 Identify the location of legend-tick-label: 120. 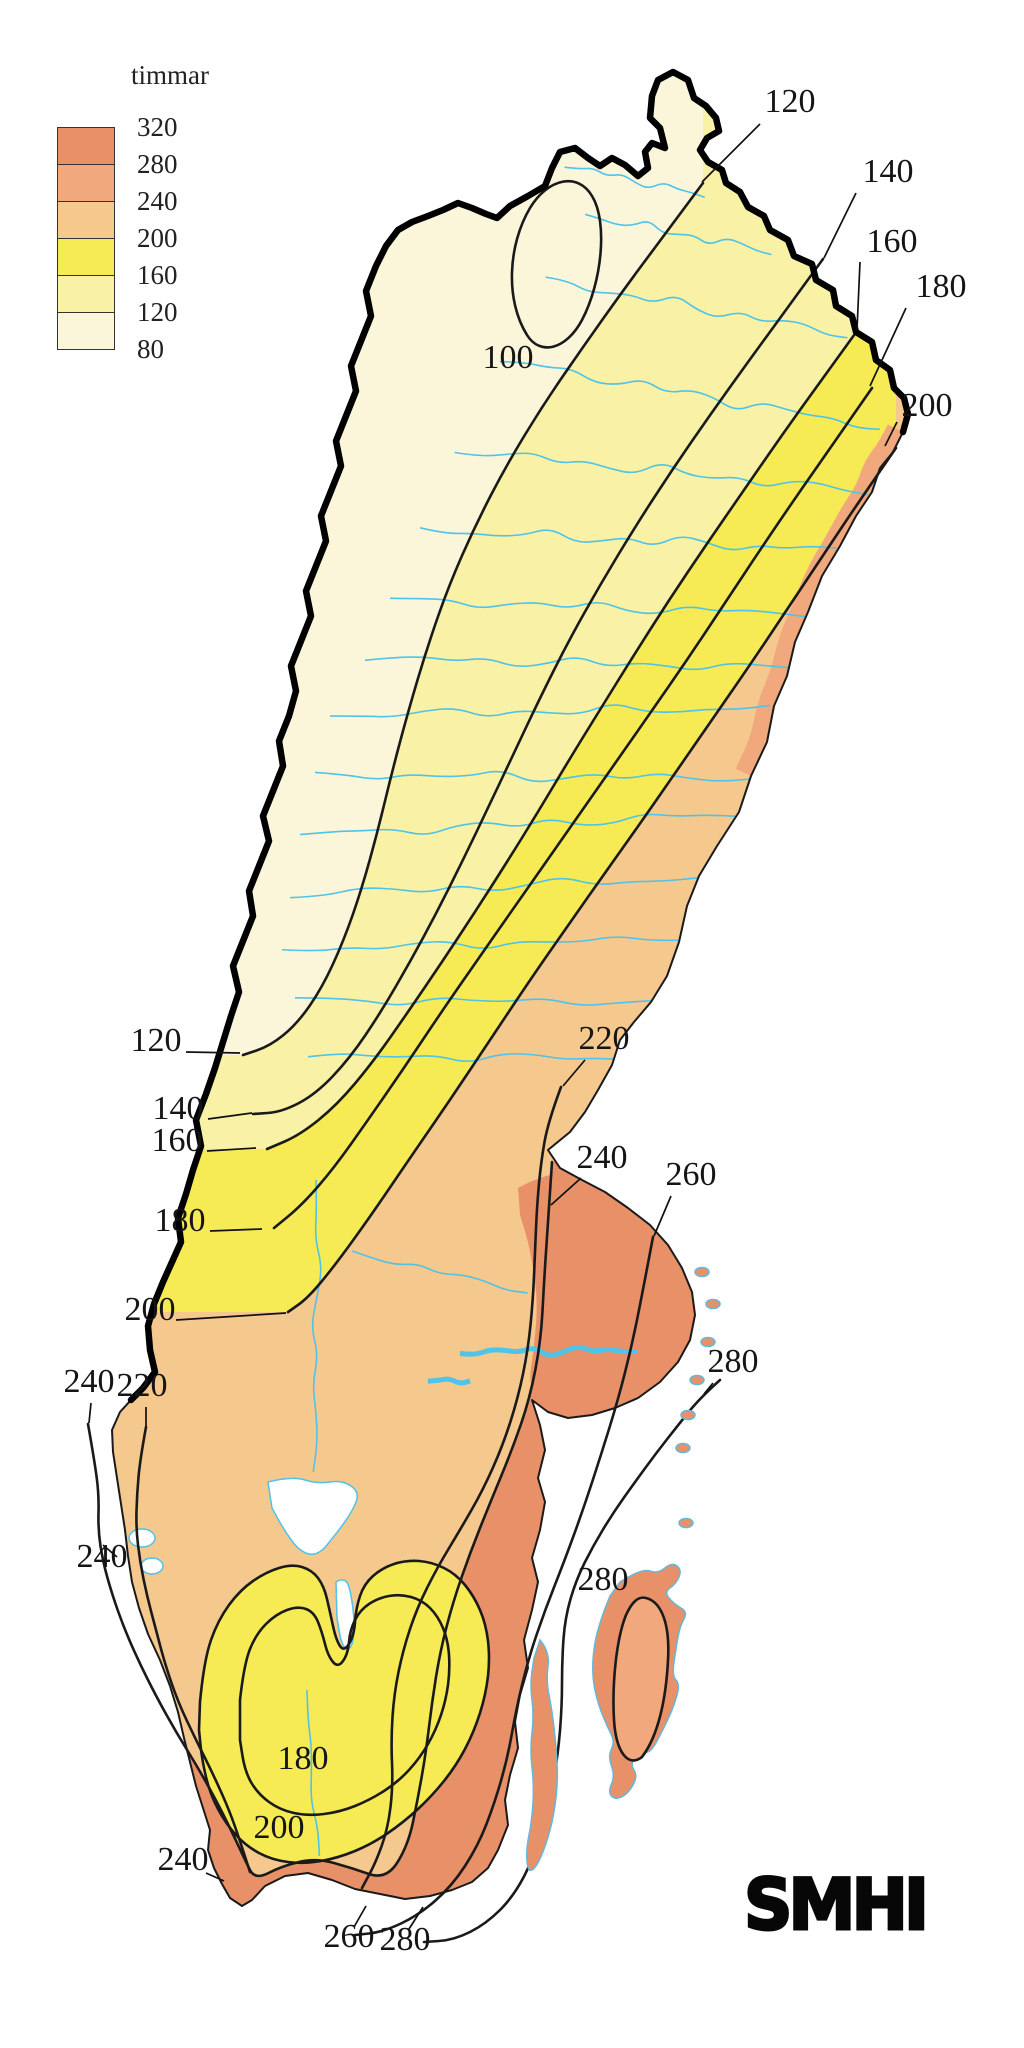
(157, 312).